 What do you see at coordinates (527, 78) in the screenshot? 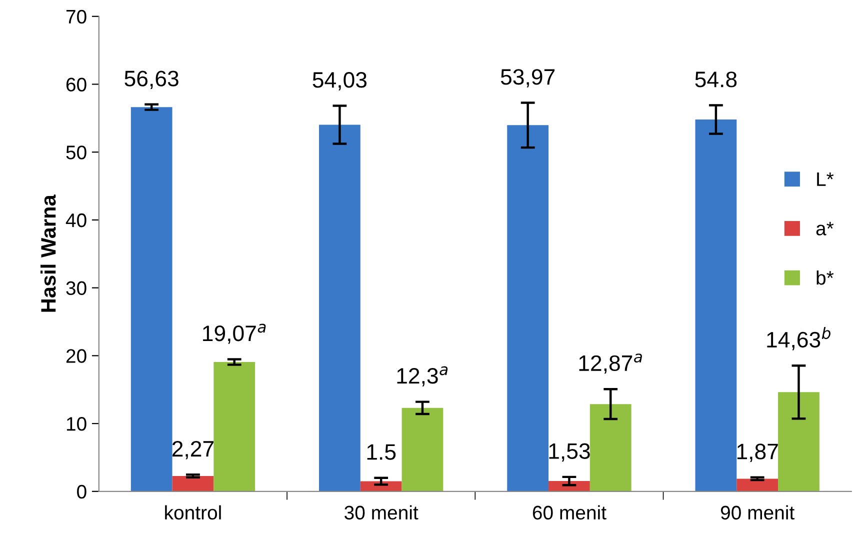
I see `data-label: 53,97` at bounding box center [527, 78].